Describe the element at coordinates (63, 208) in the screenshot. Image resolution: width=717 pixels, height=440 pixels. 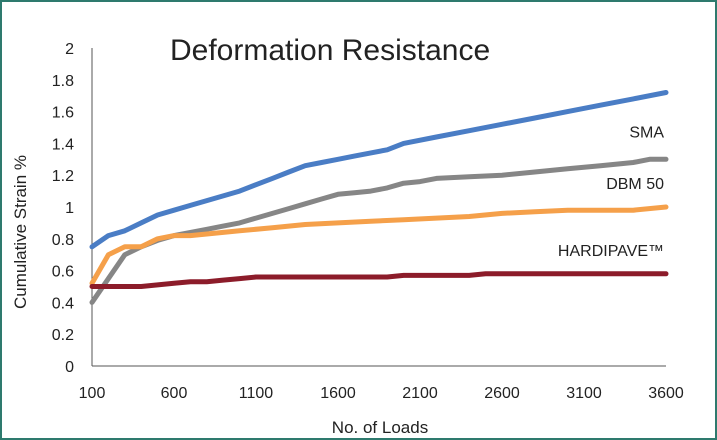
I see `y-ticks: 0 0.2 0.4 0.6 0.8 1 1.2 1.4 1.6 1.8 2` at that location.